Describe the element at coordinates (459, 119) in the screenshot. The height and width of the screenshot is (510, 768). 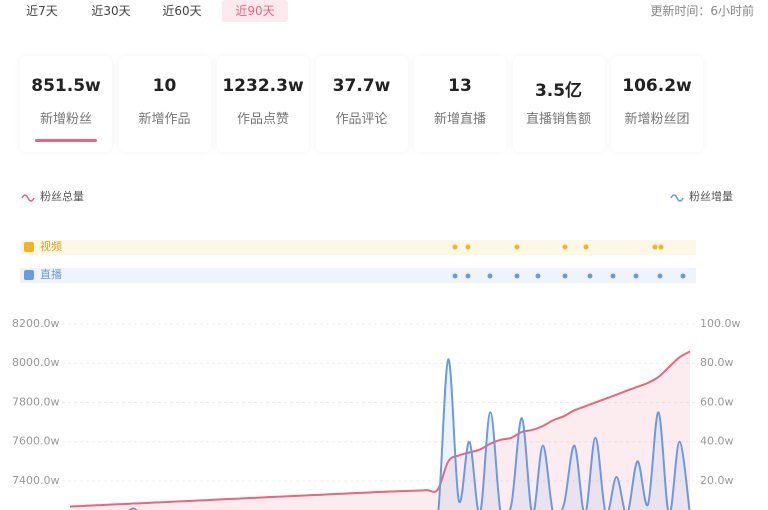
I see `stat-label: 新增直播` at that location.